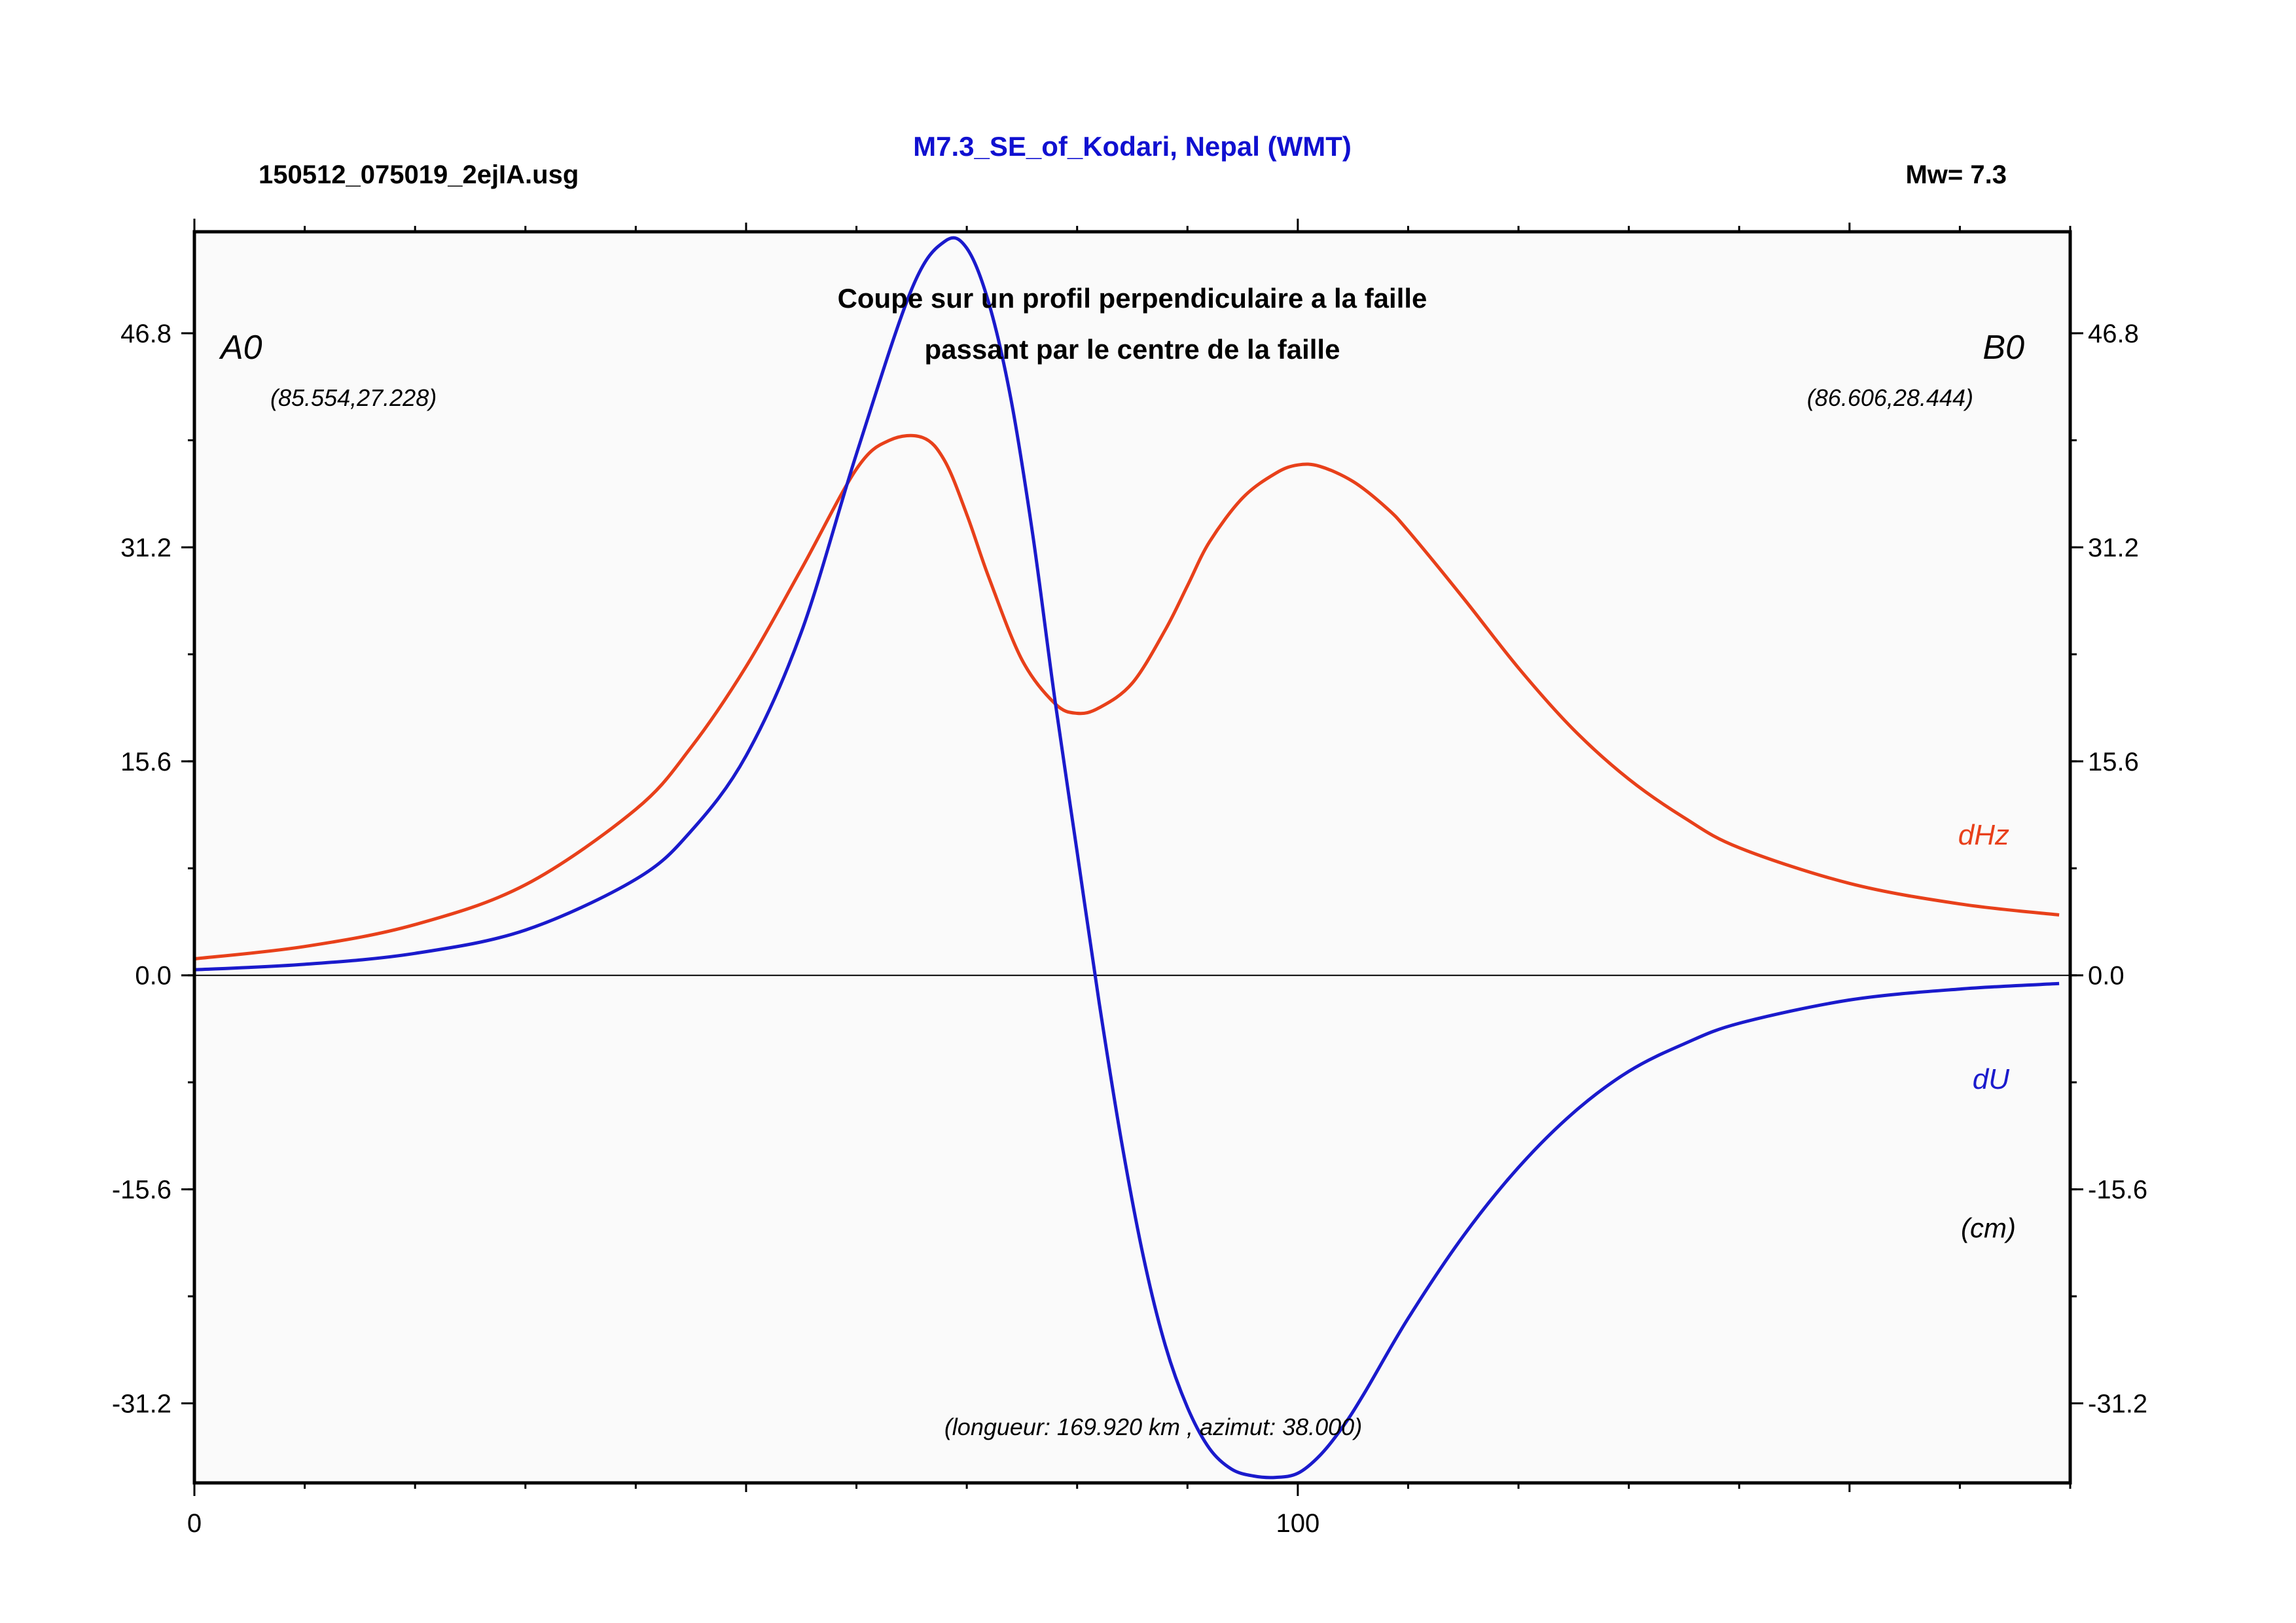 Image resolution: width=2296 pixels, height=1623 pixels. Describe the element at coordinates (353, 397) in the screenshot. I see `point-a-coords: (85.554,27.228)` at that location.